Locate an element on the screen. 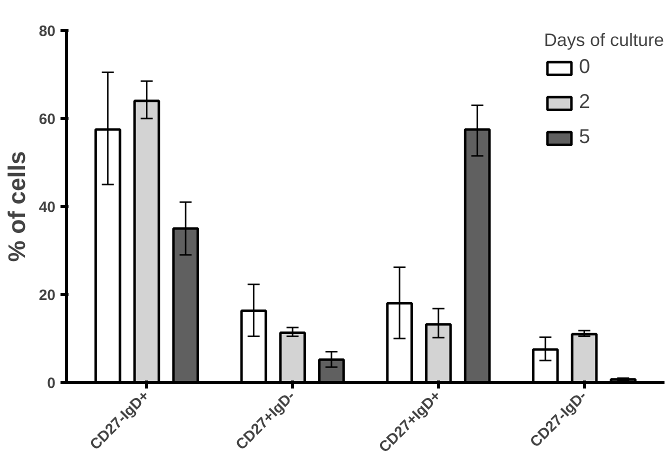 This screenshot has height=465, width=669. y-tick-label: 40 is located at coordinates (47, 207).